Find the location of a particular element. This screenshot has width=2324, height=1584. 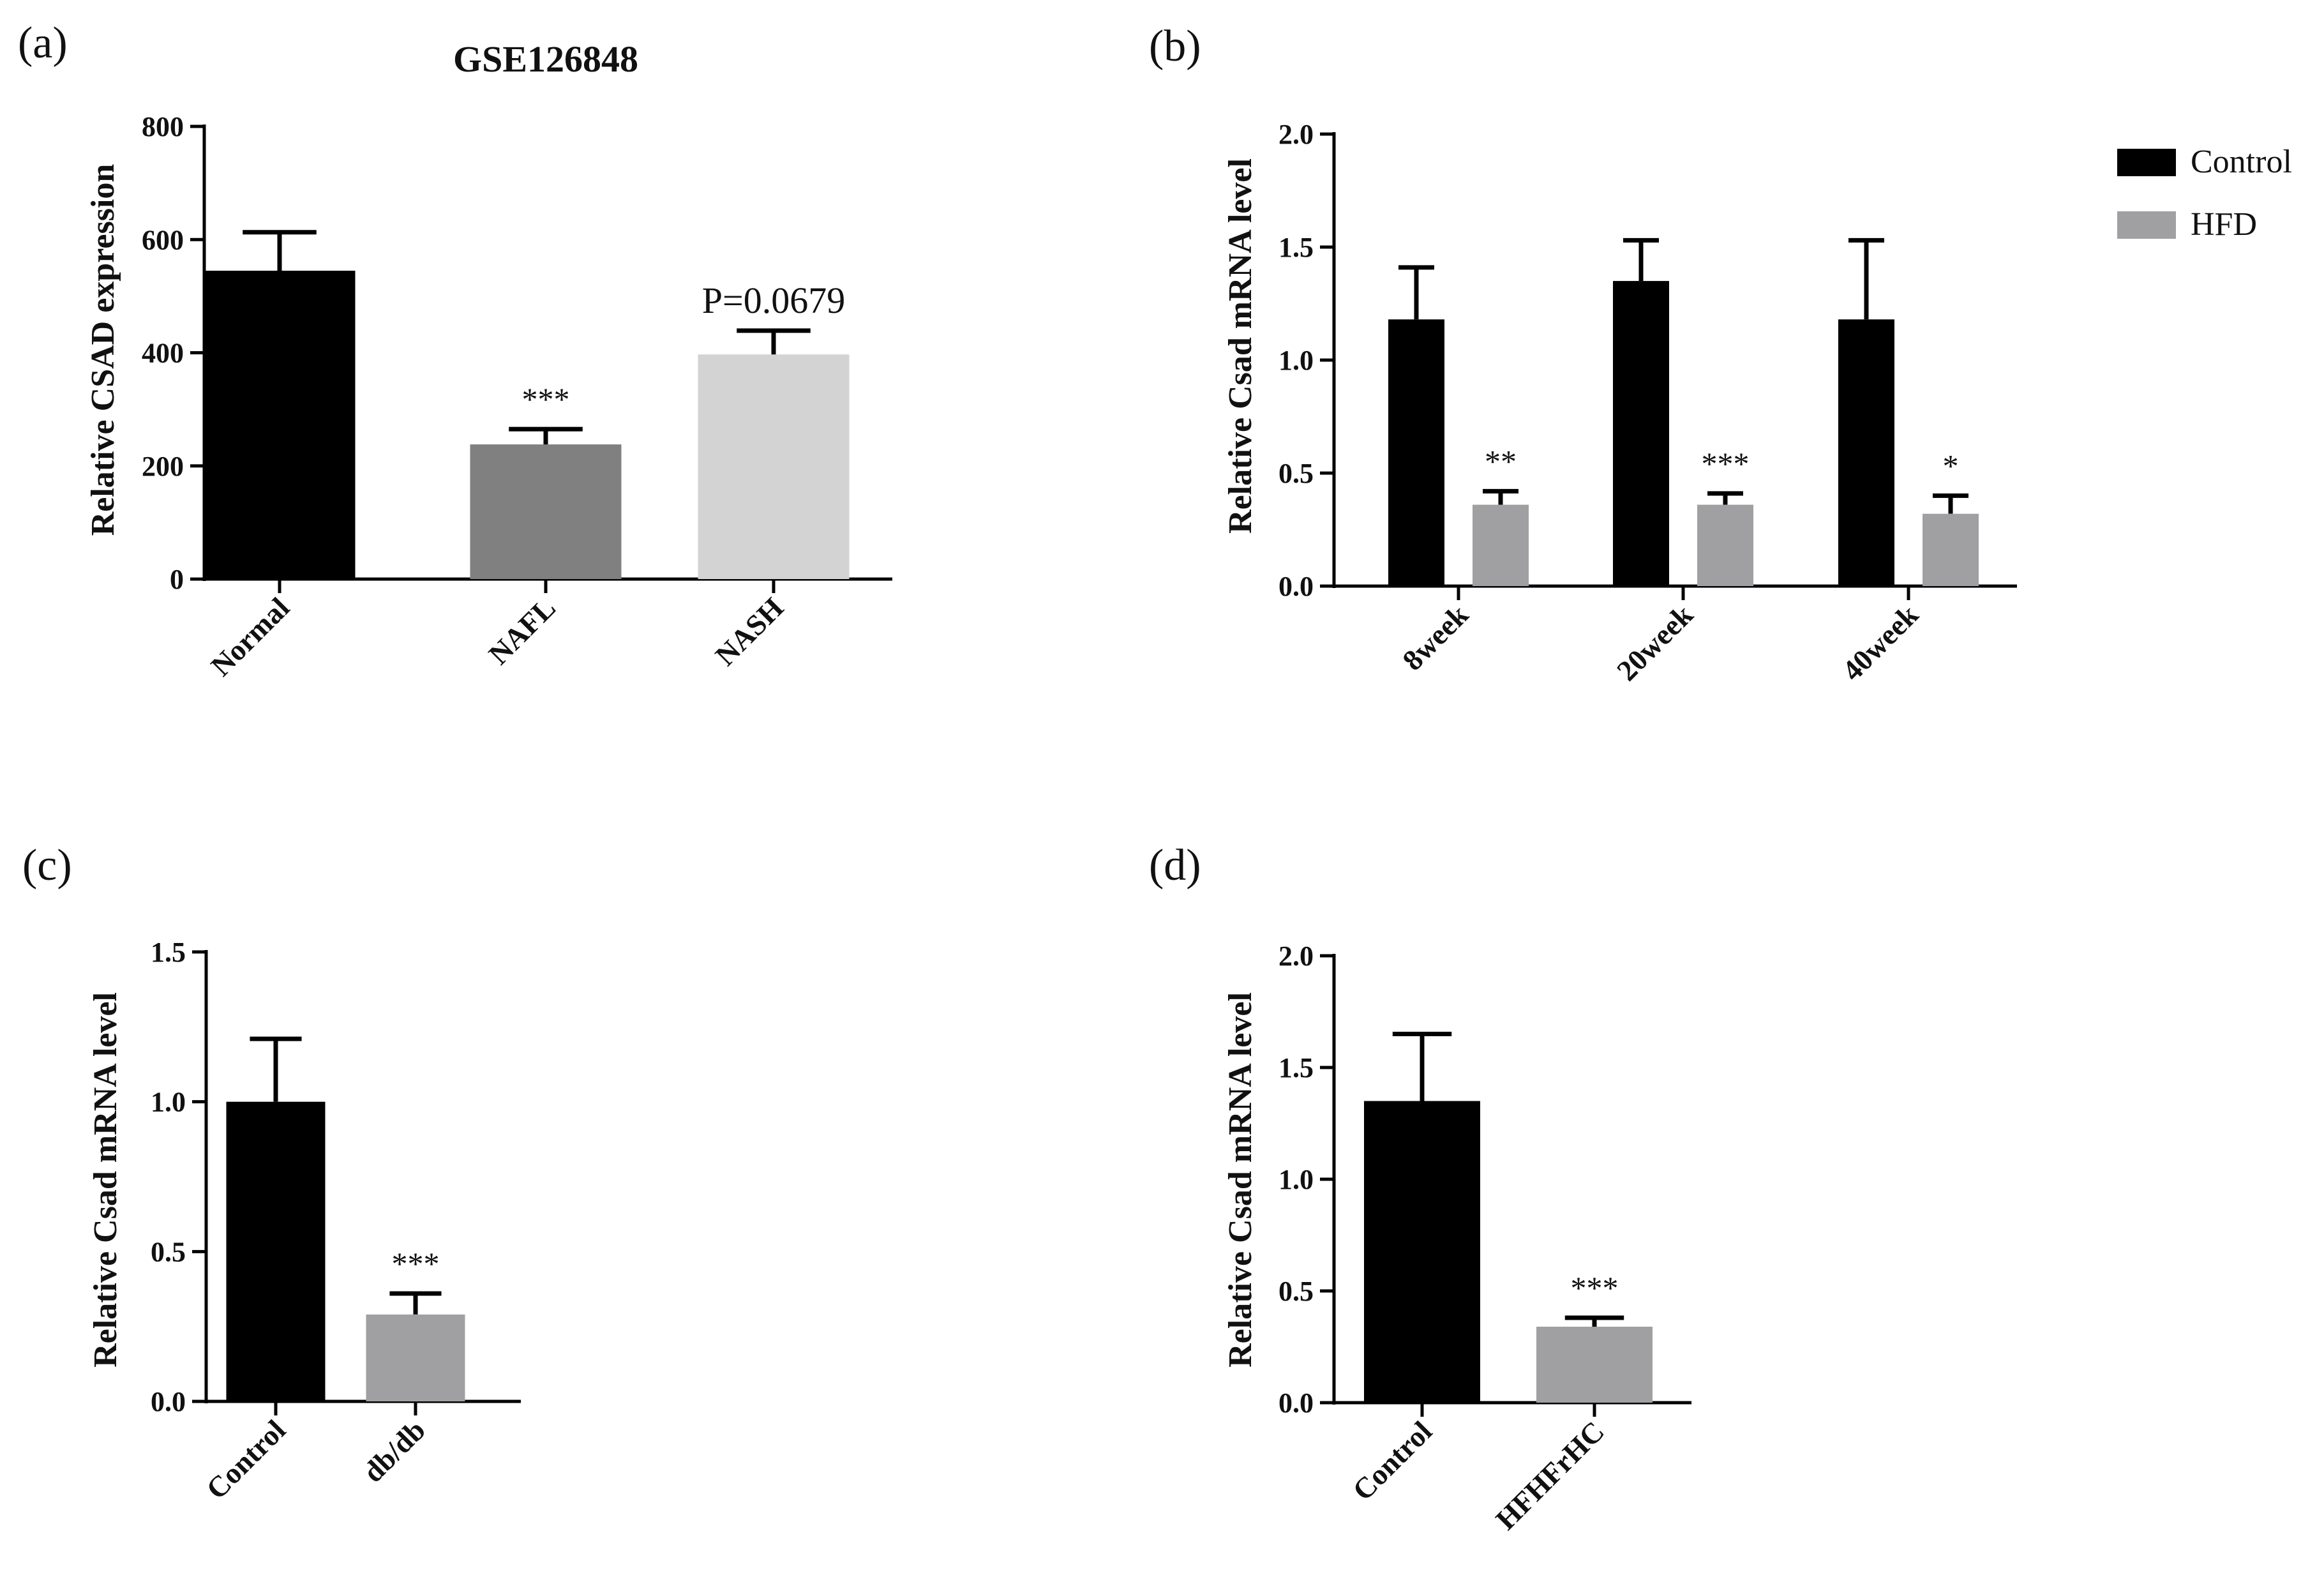

chart-c-plot: 0.0 0.5 1.0 1.5 Control *** db/db is located at coordinates (336, 1221).